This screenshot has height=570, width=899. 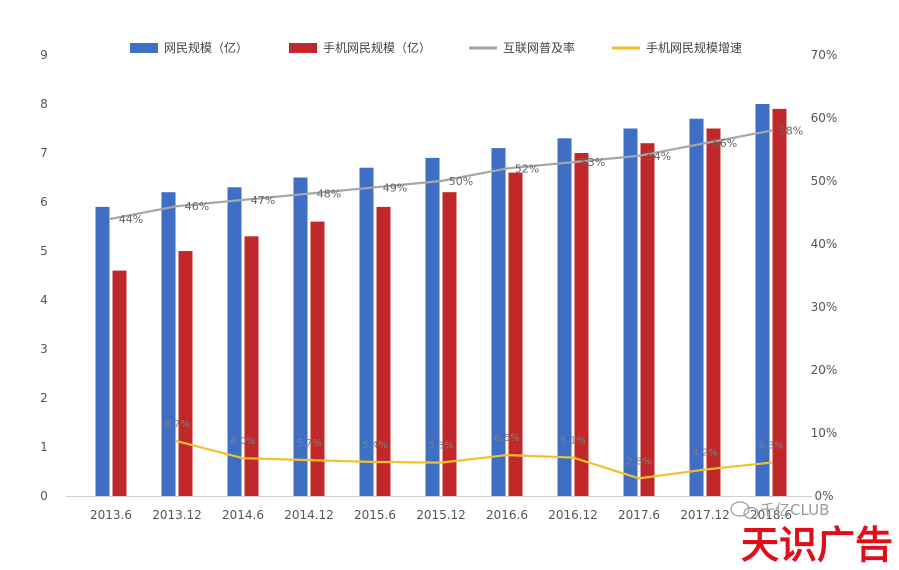 What do you see at coordinates (377, 47) in the screenshot?
I see `legend-label: 手机网民规模（亿）` at bounding box center [377, 47].